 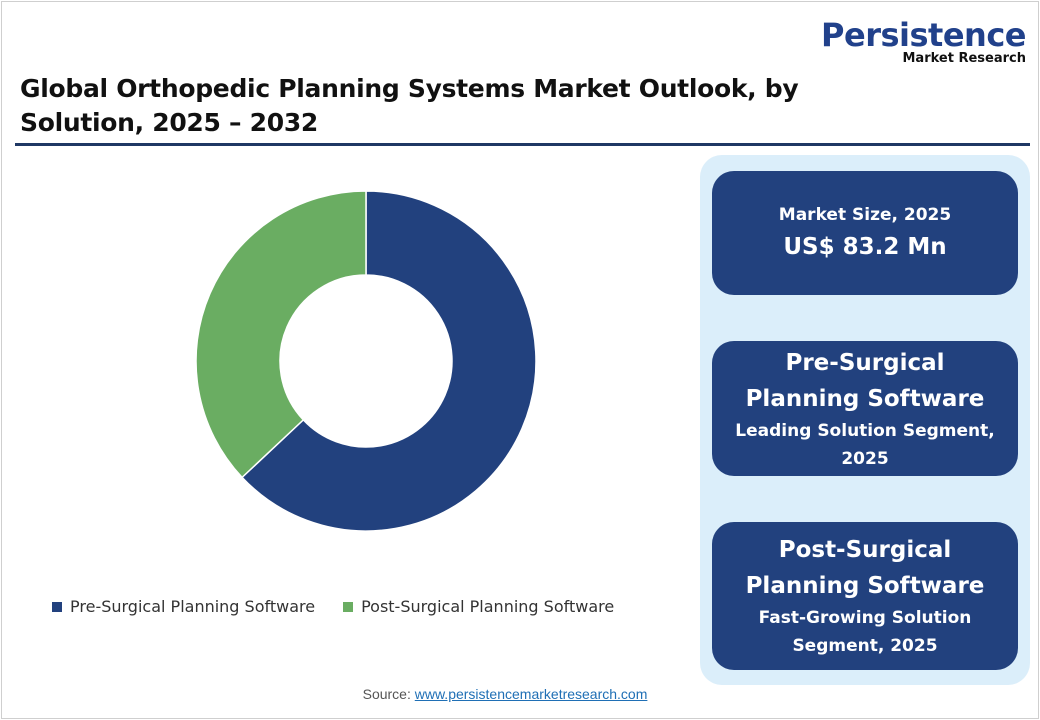 I want to click on card-title: Pre-Surgical Planning Software, so click(x=865, y=380).